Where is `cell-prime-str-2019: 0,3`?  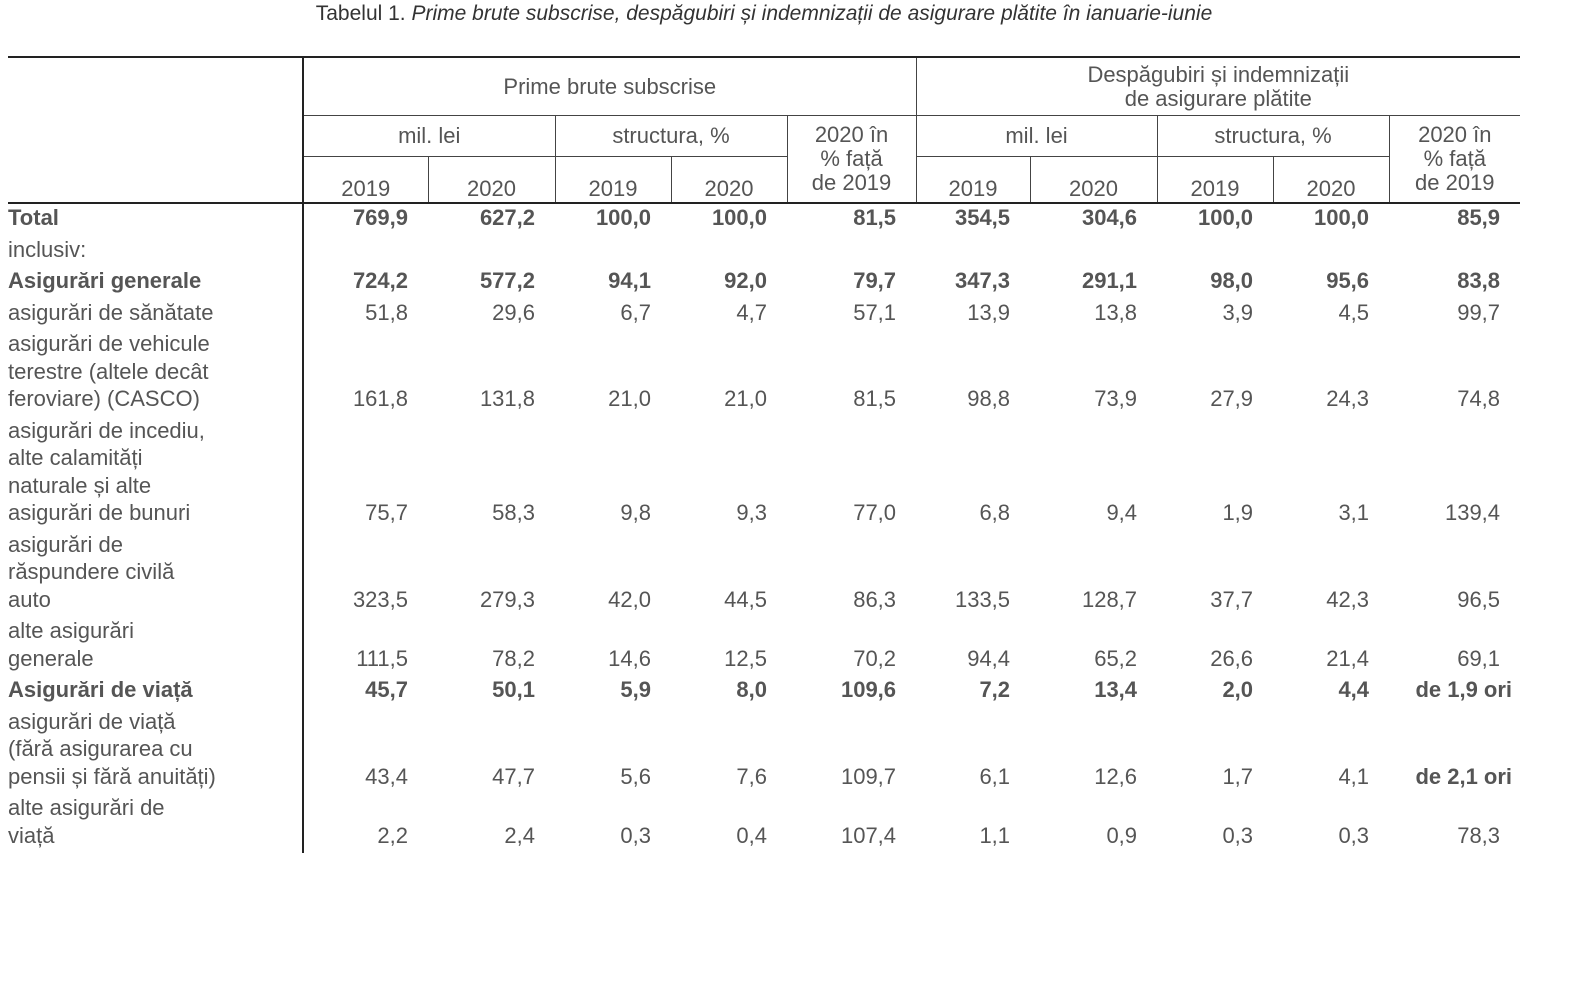
cell-prime-str-2019: 0,3 is located at coordinates (635, 835).